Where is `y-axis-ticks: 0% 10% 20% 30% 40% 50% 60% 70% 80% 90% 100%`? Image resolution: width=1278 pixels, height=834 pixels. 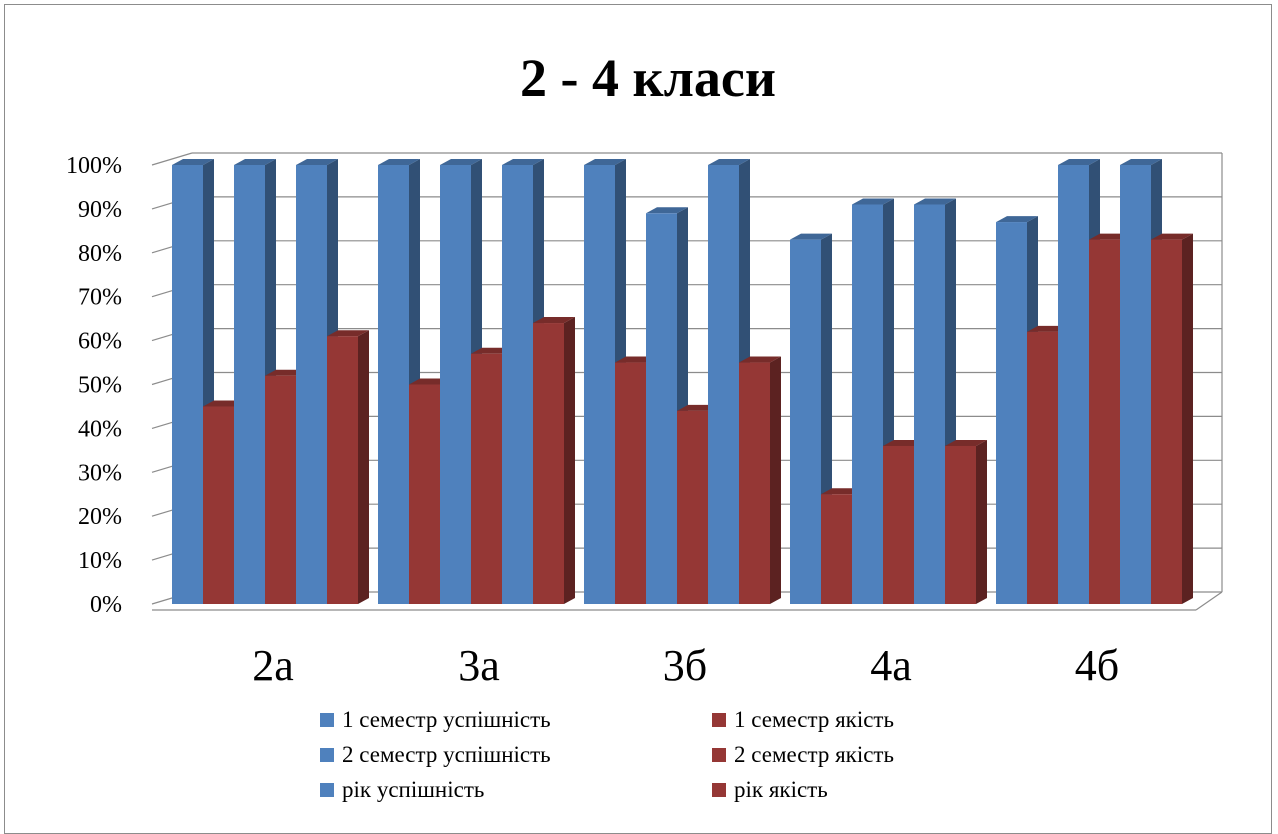
y-axis-ticks: 0% 10% 20% 30% 40% 50% 60% 70% 80% 90% 100% is located at coordinates (94, 385).